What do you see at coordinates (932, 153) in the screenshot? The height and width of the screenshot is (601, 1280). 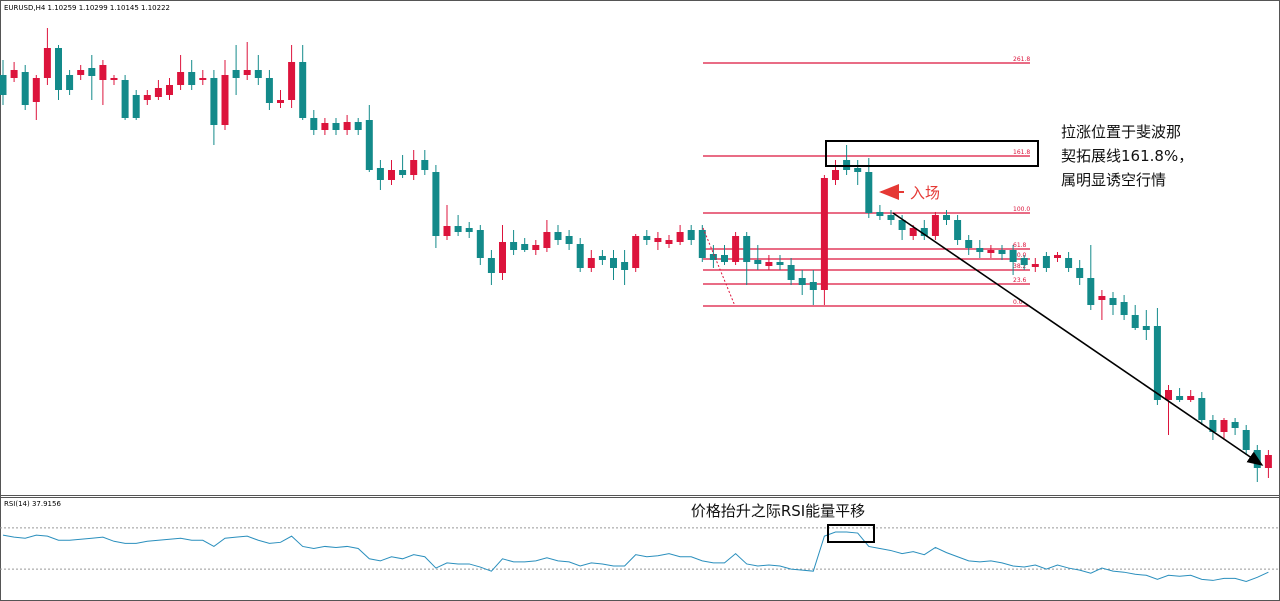 I see `highlight-box` at bounding box center [932, 153].